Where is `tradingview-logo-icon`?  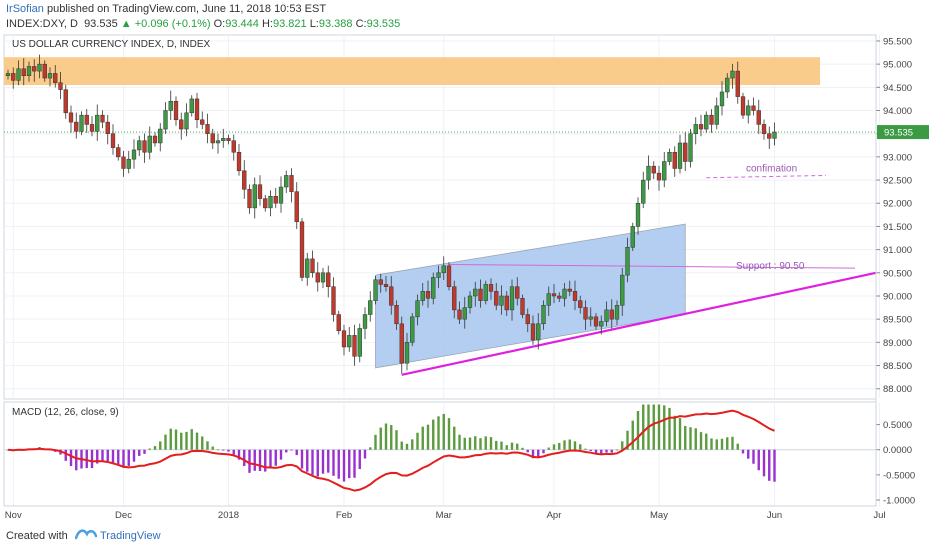 tradingview-logo-icon is located at coordinates (86, 534).